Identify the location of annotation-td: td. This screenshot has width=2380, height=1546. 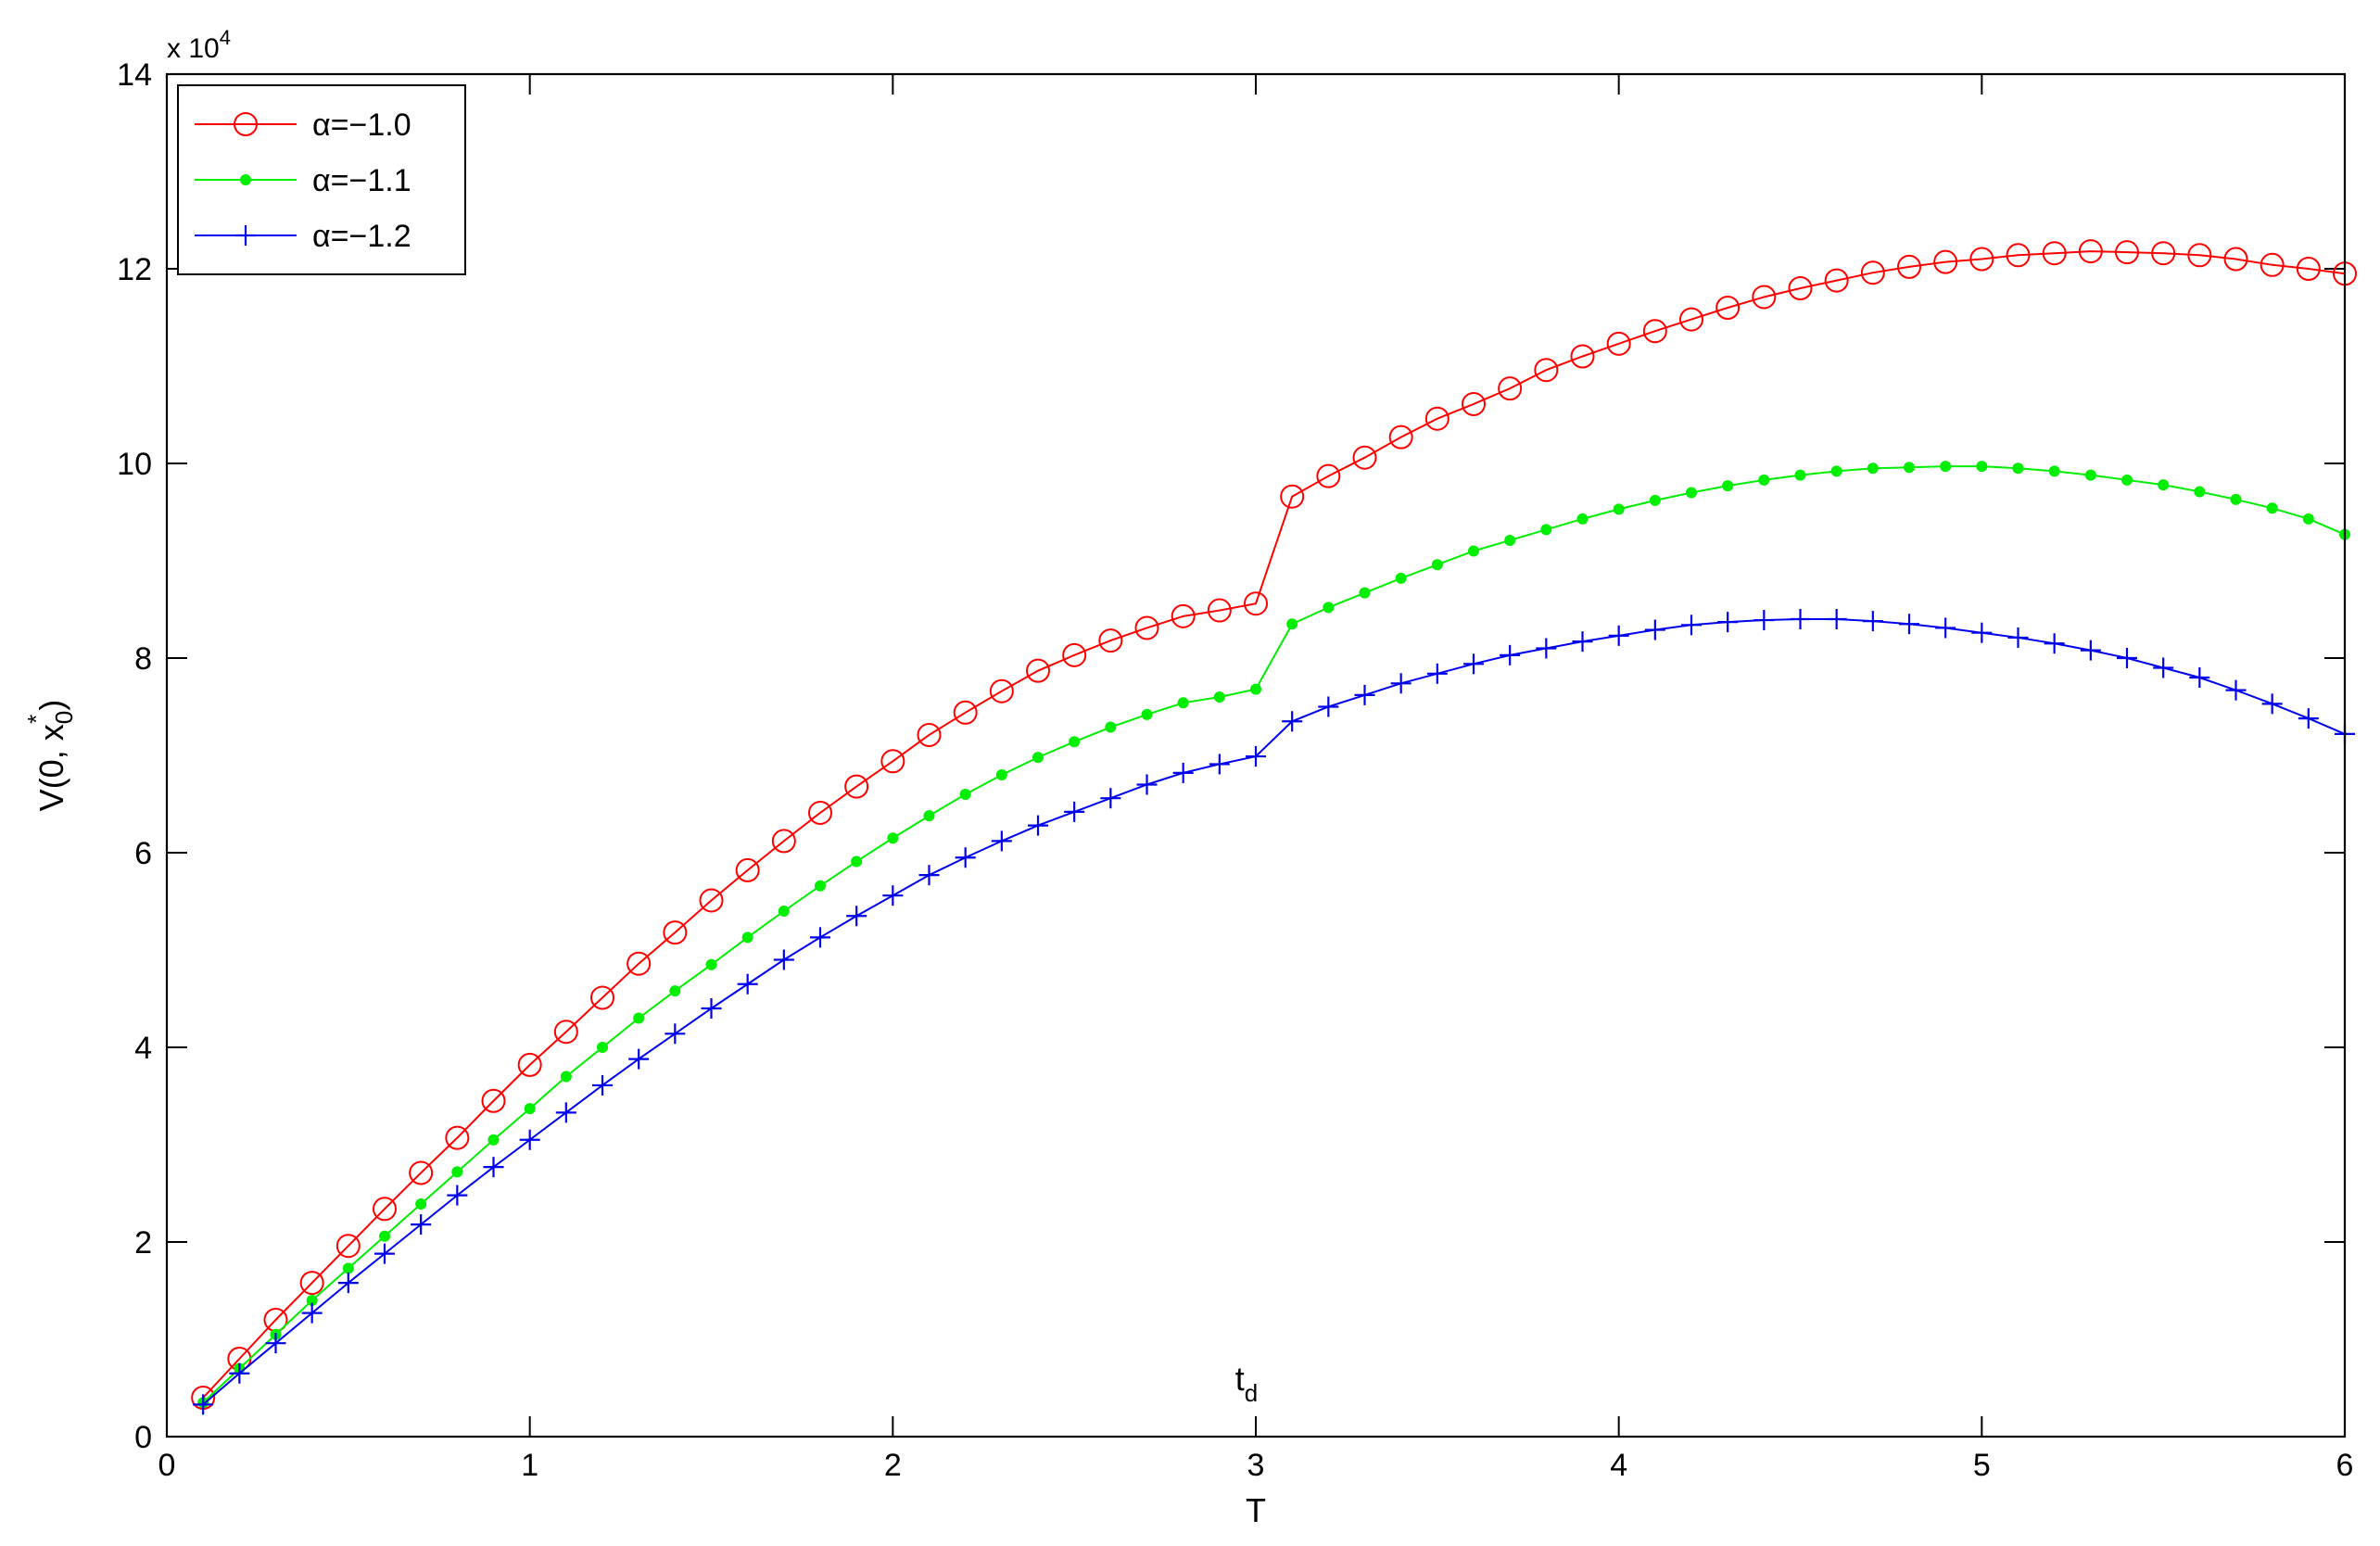
(1246, 1383).